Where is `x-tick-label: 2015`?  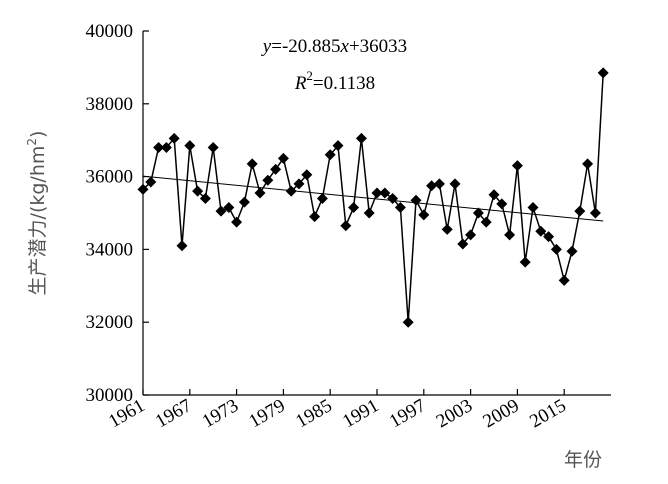 x-tick-label: 2015 is located at coordinates (547, 413).